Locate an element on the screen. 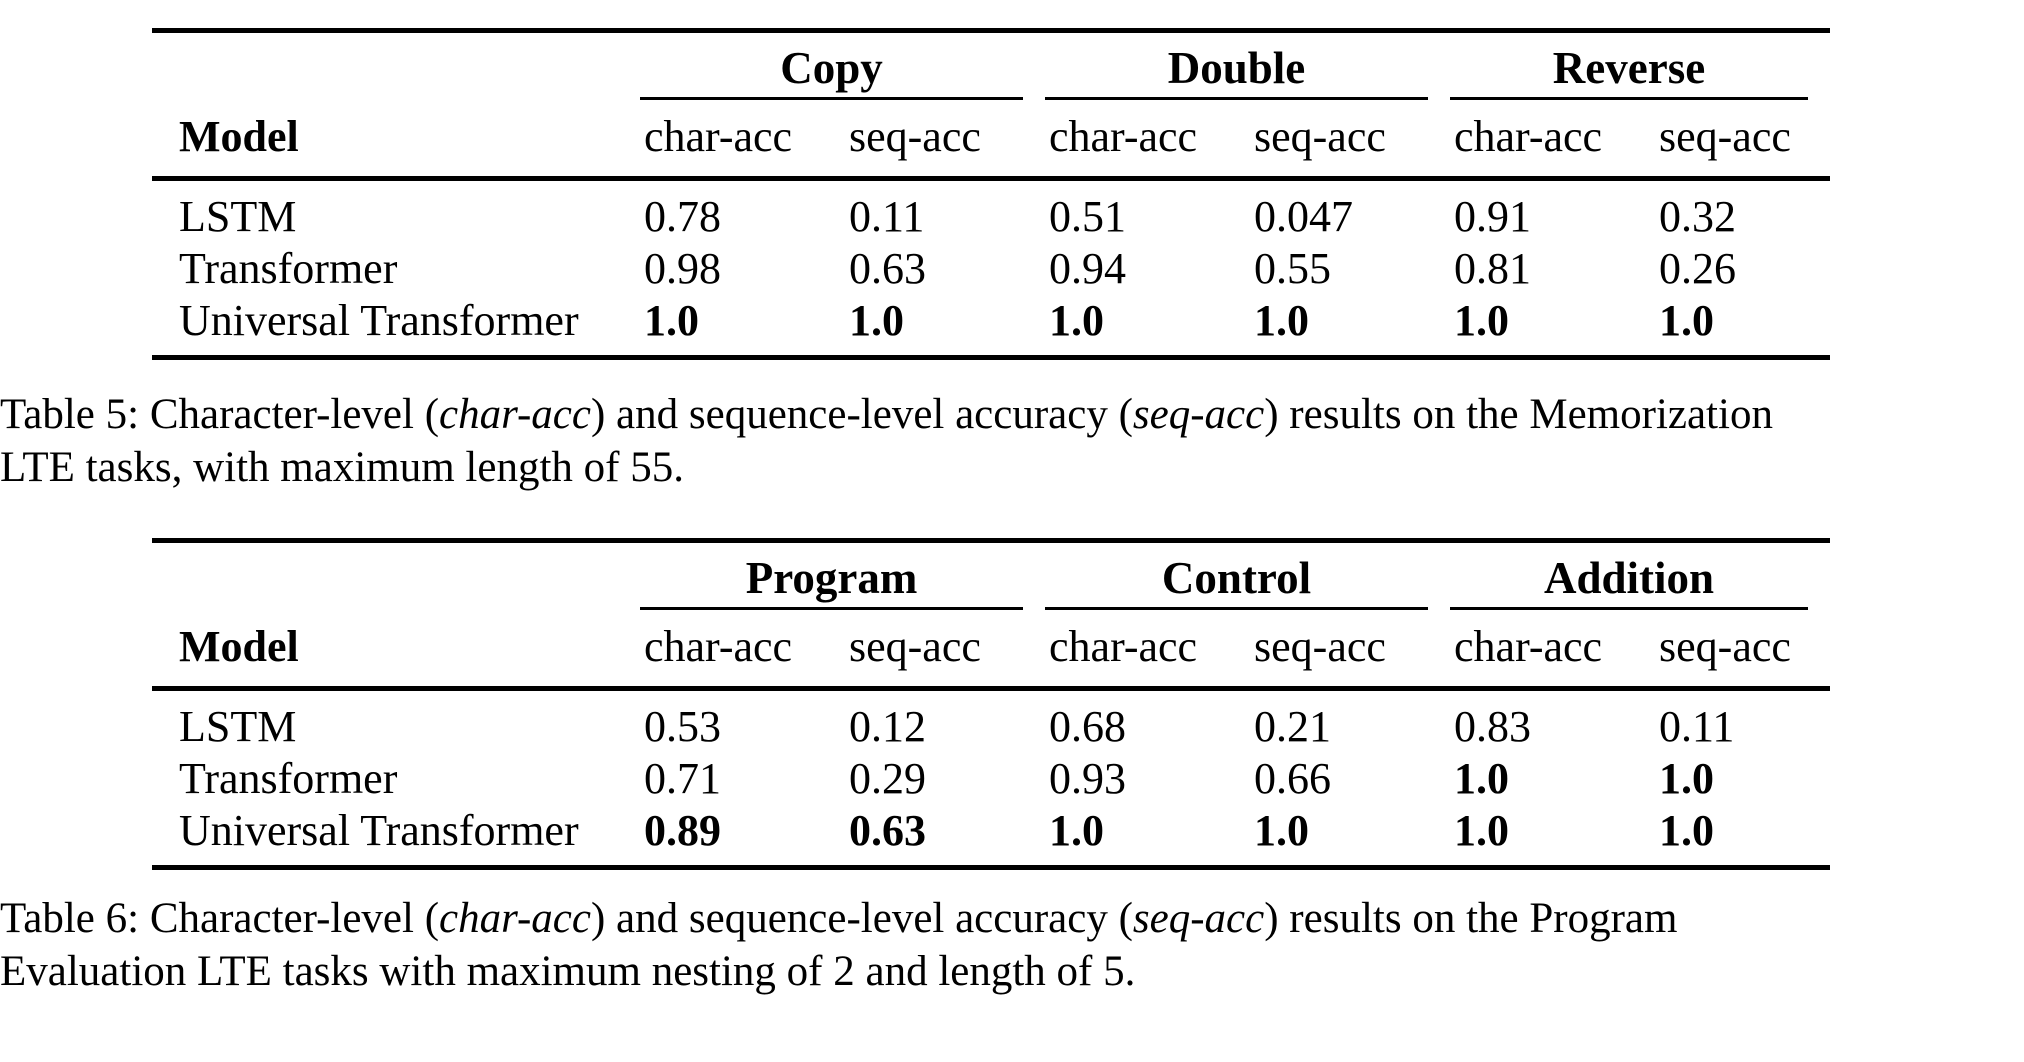 This screenshot has height=1062, width=2024. accuracy-value-cell: 0.94 is located at coordinates (1087, 268).